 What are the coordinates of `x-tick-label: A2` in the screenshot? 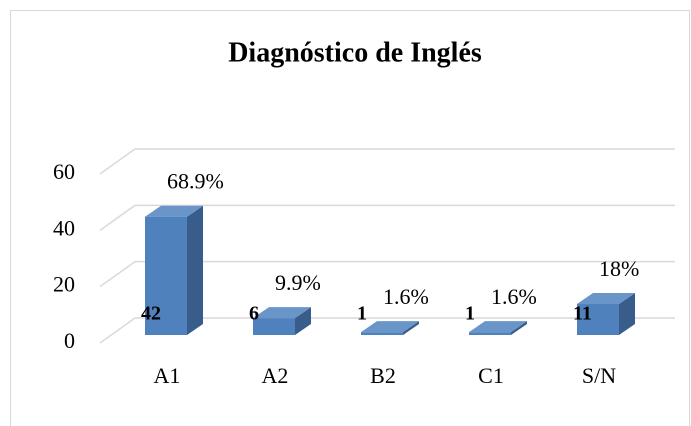 It's located at (275, 375).